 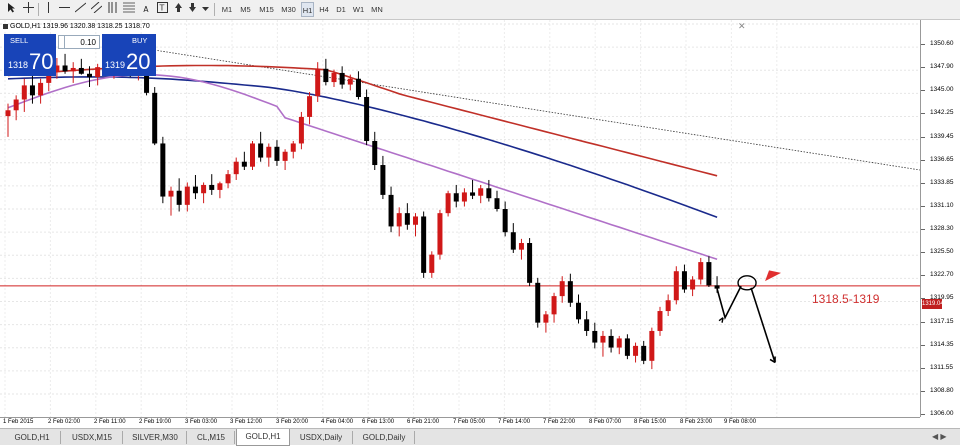 I want to click on arrow-down-icon, so click(x=192, y=9).